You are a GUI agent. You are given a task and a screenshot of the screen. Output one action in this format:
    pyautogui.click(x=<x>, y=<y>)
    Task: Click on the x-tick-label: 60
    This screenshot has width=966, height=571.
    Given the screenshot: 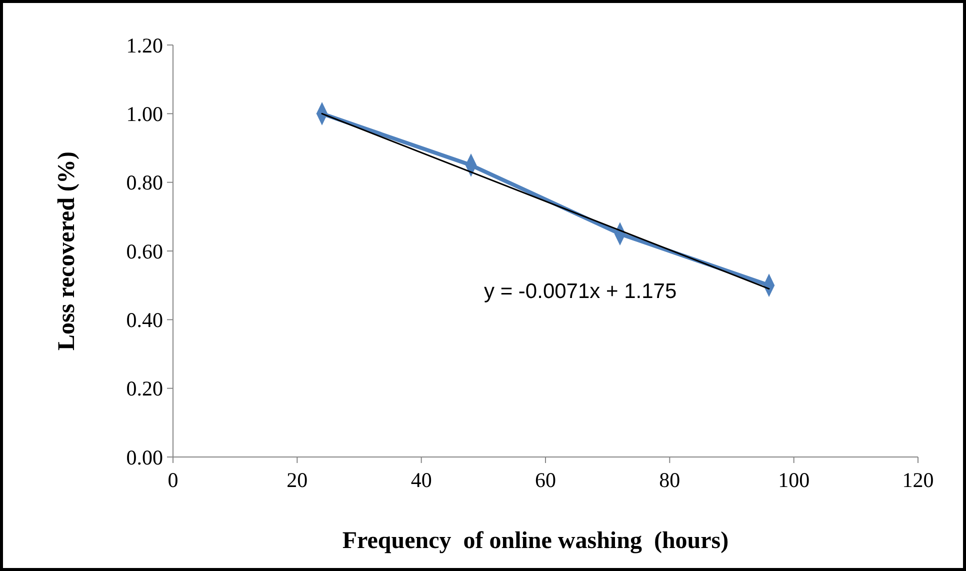 What is the action you would take?
    pyautogui.click(x=545, y=480)
    